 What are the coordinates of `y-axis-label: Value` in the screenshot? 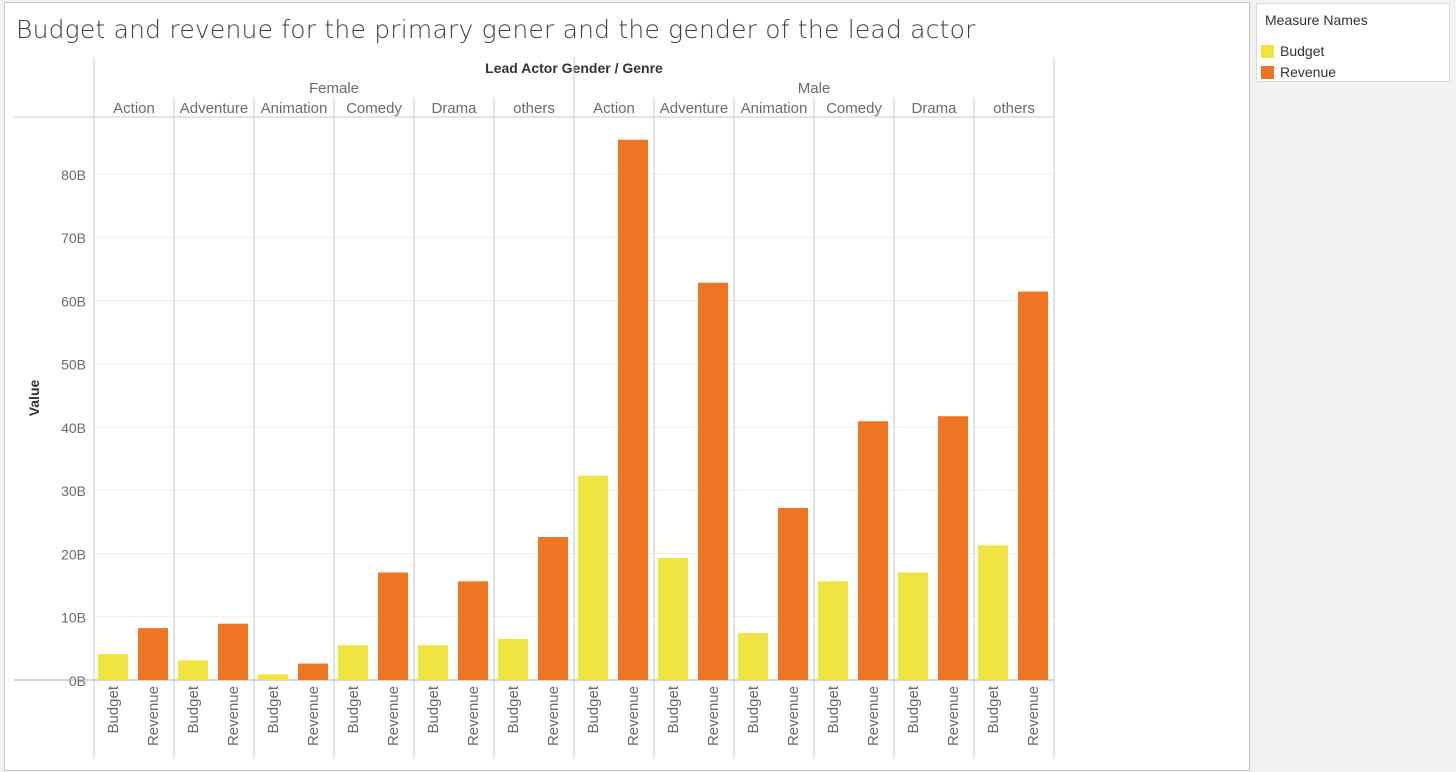 It's located at (34, 398).